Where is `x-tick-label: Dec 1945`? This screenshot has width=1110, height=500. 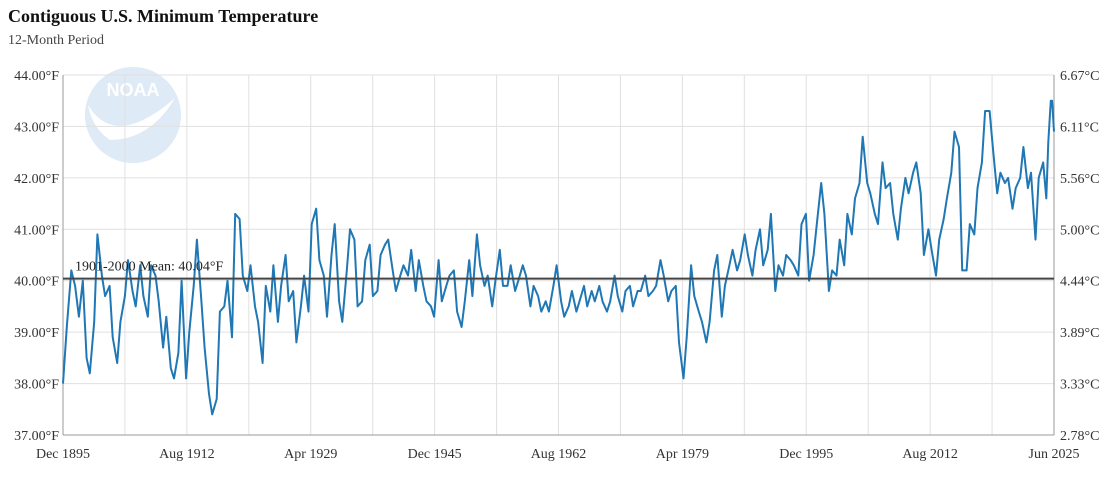
x-tick-label: Dec 1945 is located at coordinates (435, 454).